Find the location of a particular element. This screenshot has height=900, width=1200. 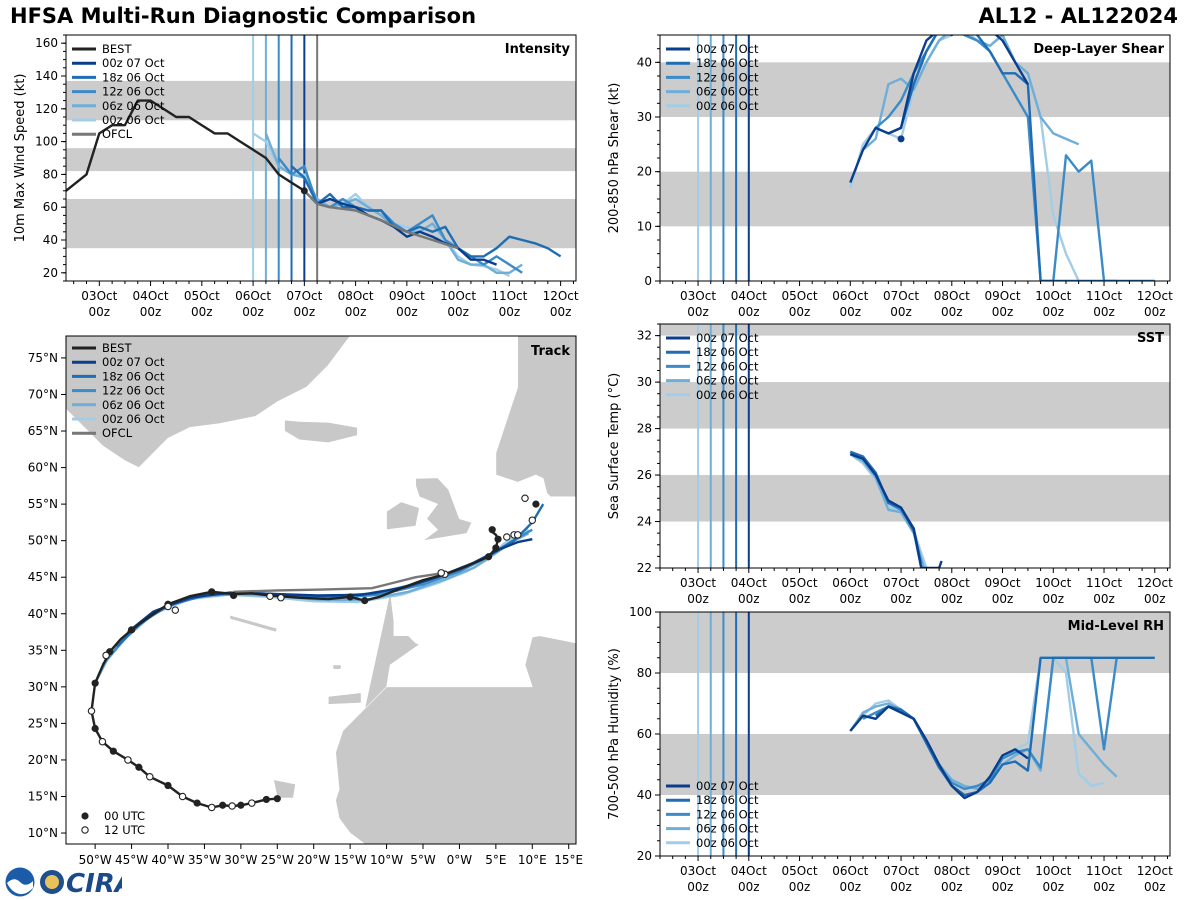

rh-xtick-sublabel-4: 00z is located at coordinates (901, 887).